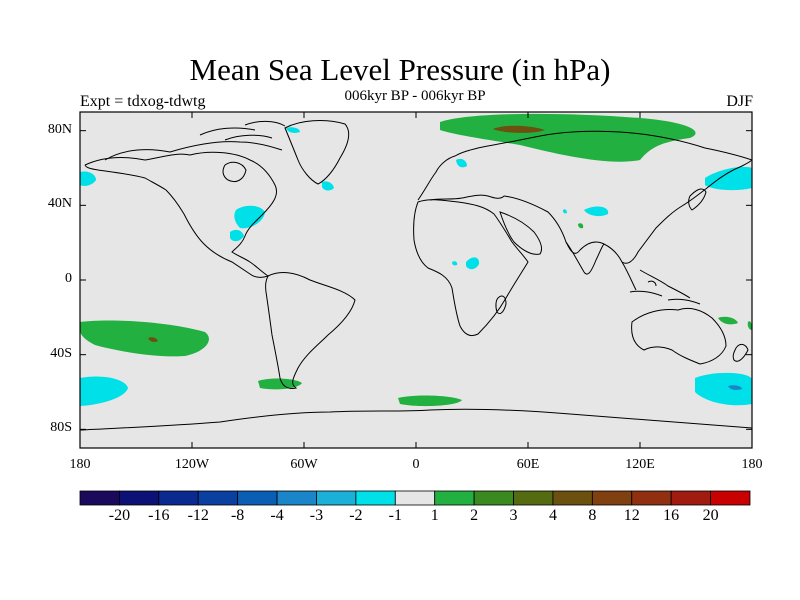 This screenshot has height=600, width=800. I want to click on lon-label: 120W, so click(192, 464).